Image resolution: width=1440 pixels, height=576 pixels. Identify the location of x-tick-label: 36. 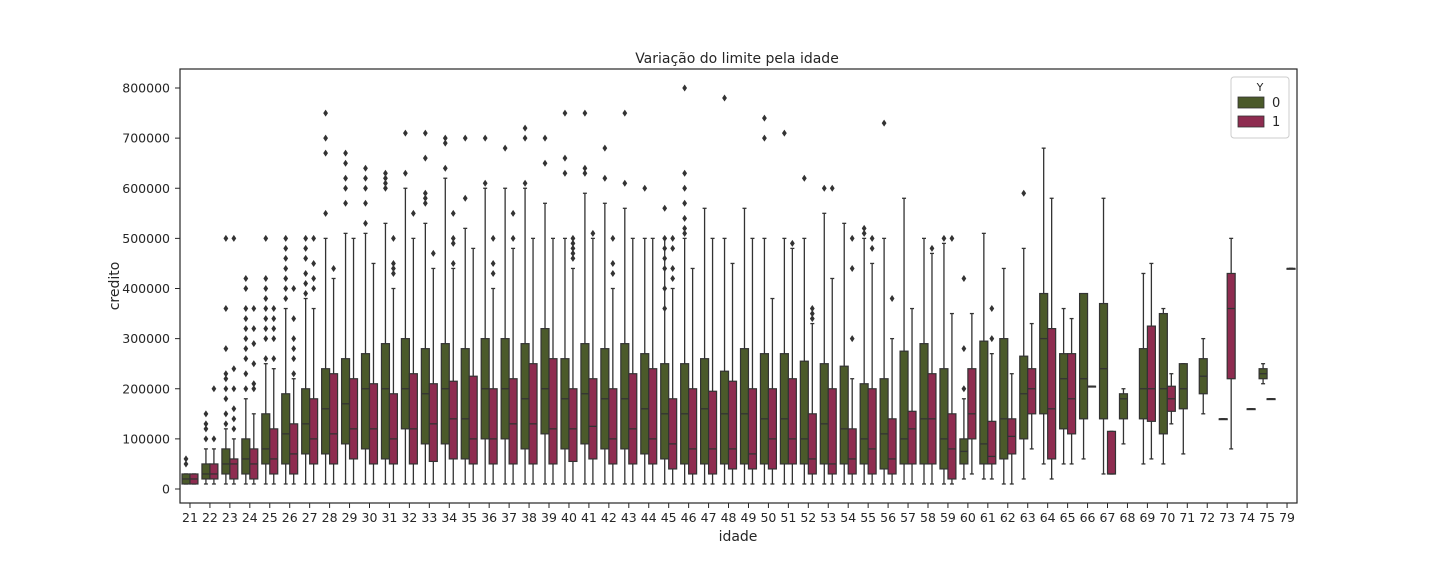
(489, 517).